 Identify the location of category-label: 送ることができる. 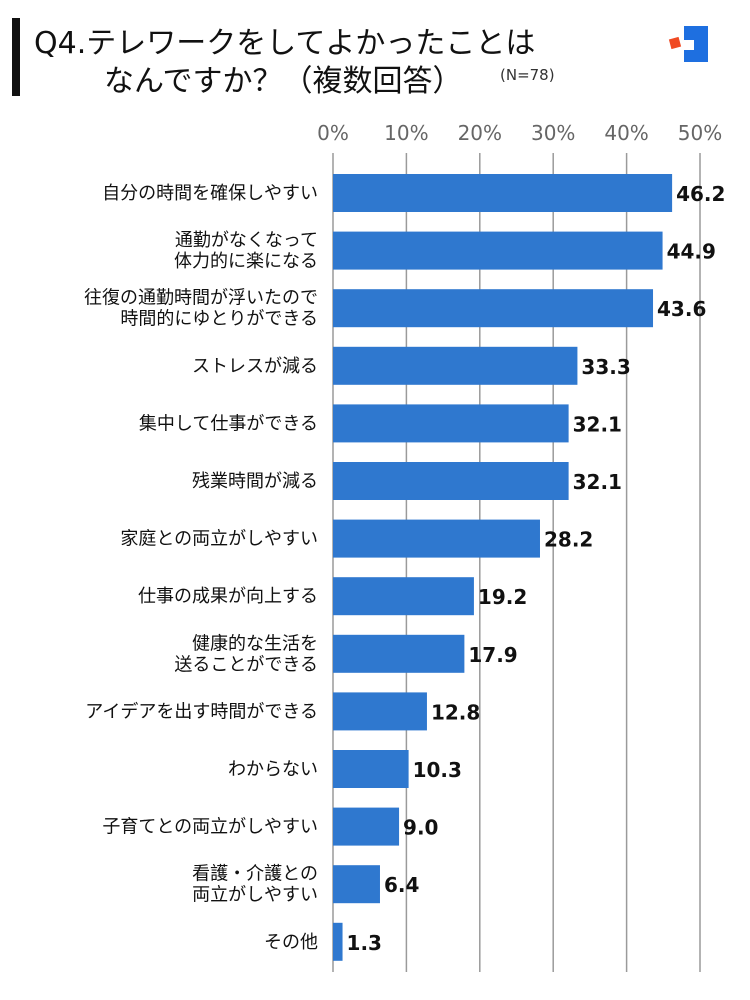
(246, 664).